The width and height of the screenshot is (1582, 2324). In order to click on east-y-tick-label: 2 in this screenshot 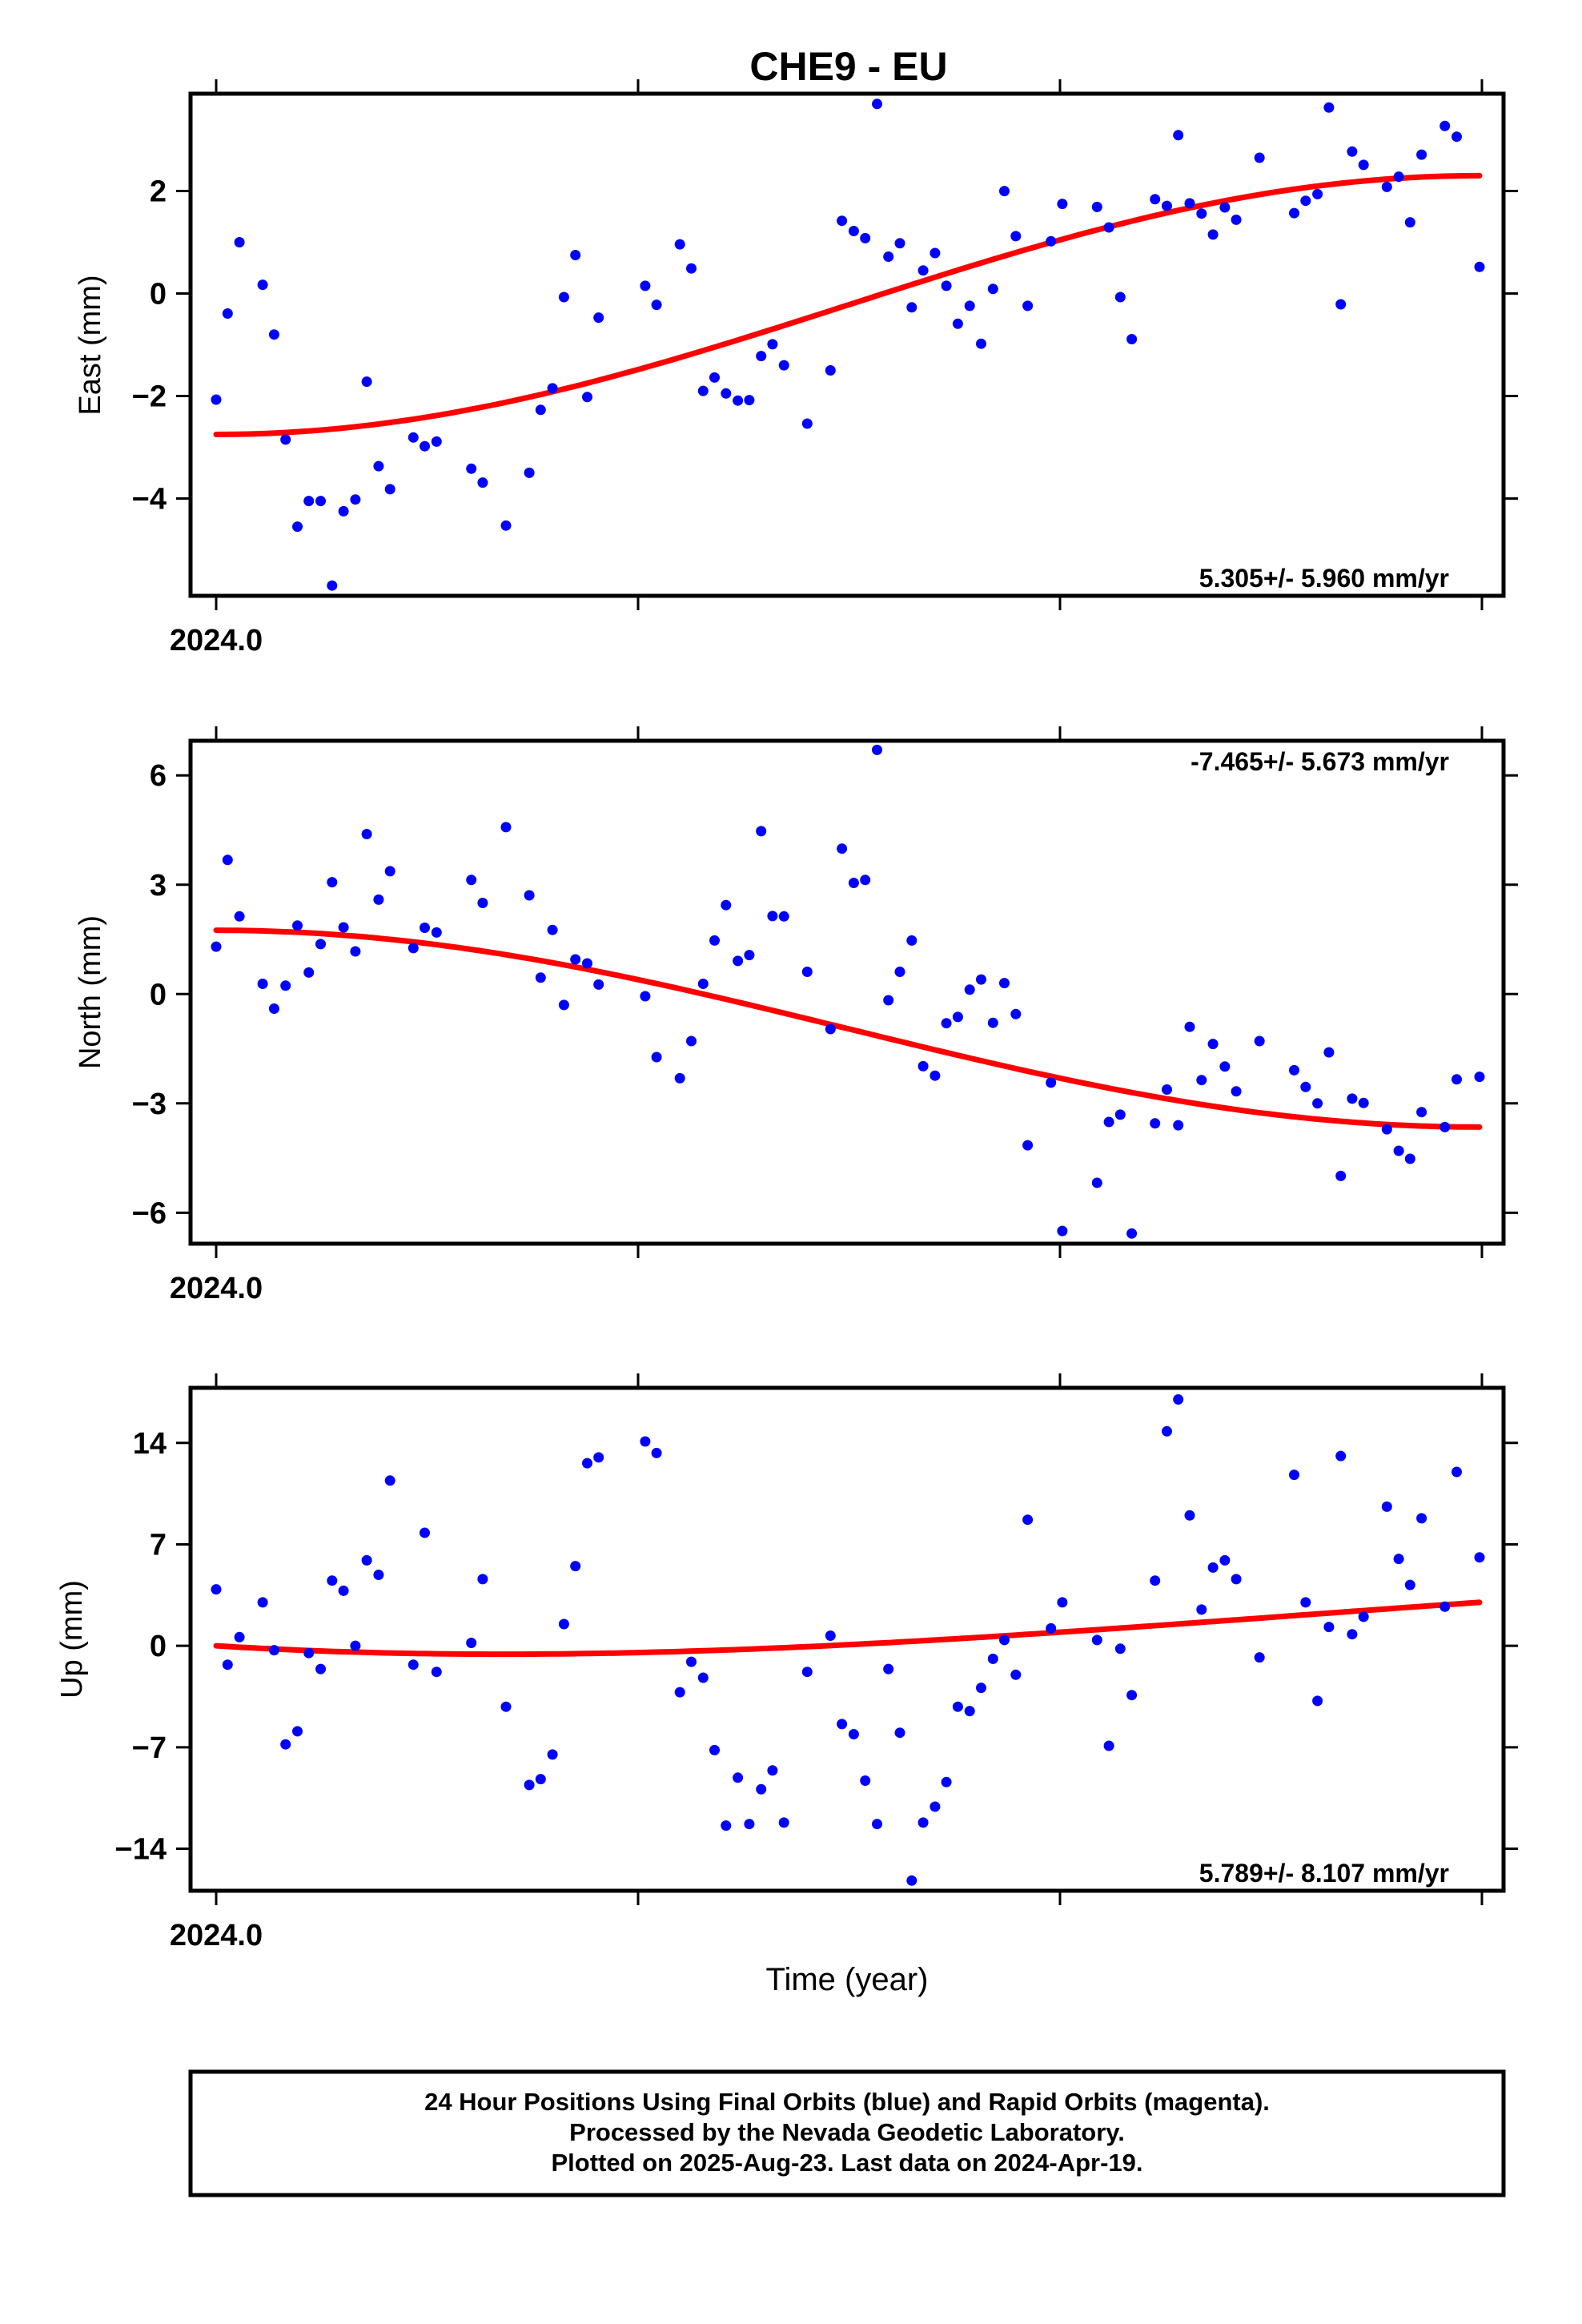, I will do `click(158, 192)`.